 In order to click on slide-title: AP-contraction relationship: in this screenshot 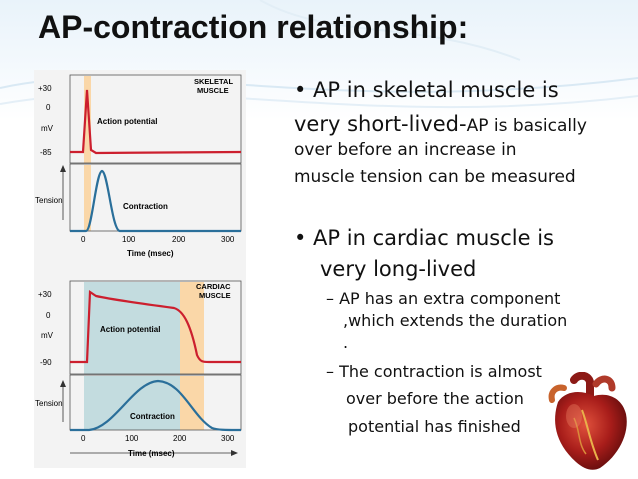, I will do `click(253, 27)`.